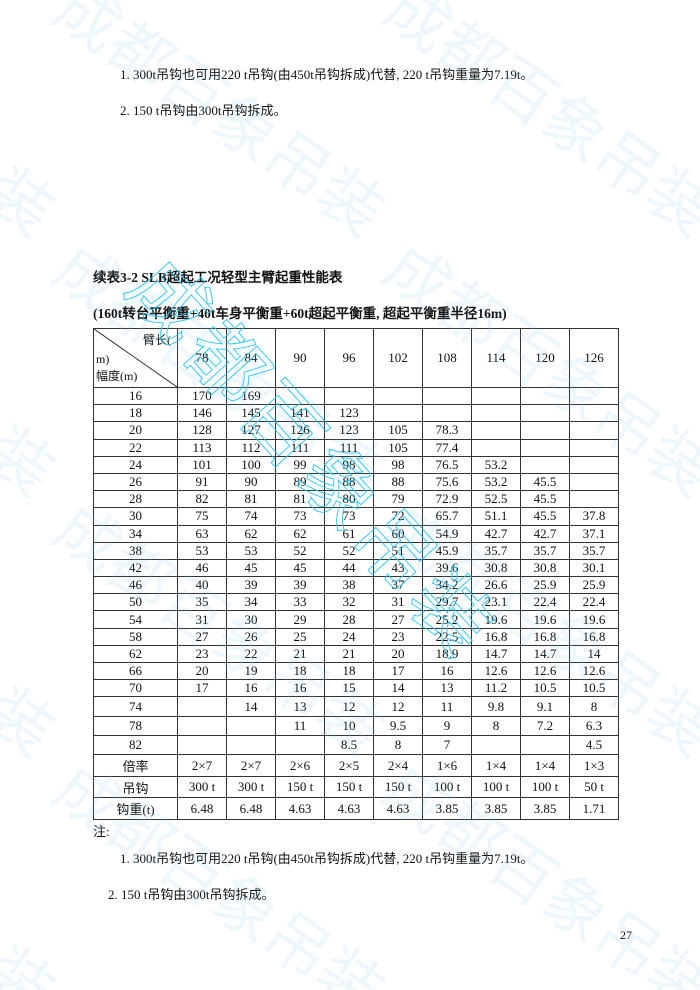 The image size is (700, 990). What do you see at coordinates (356, 464) in the screenshot?
I see `table-row: 24 101 100 99 98 98 76.5 53.2` at bounding box center [356, 464].